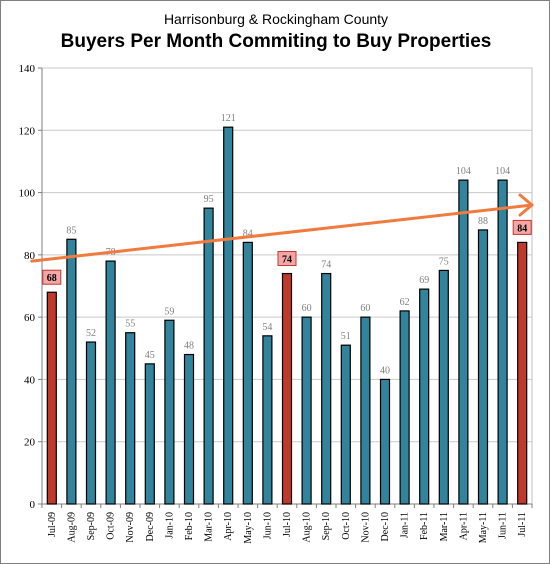  I want to click on x-tick-label: Dec-10, so click(385, 526).